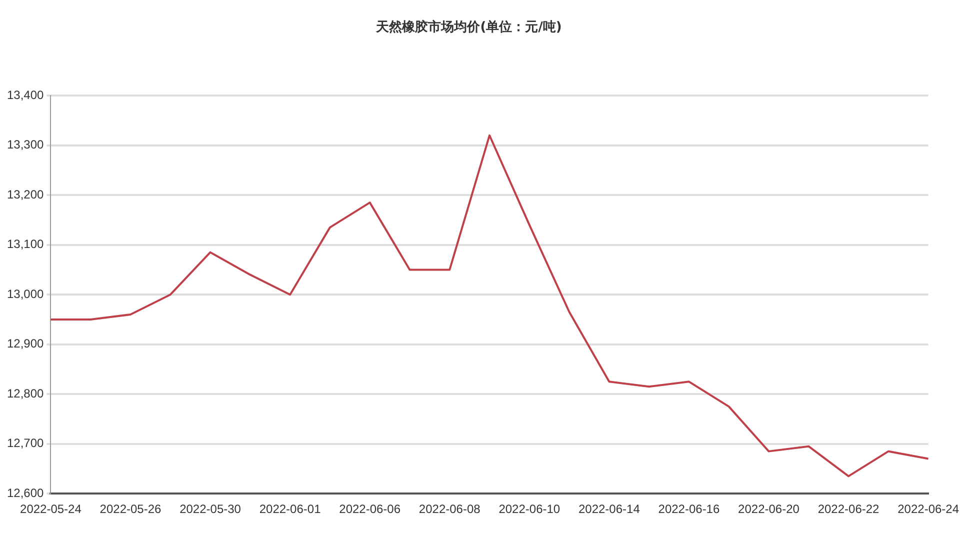  Describe the element at coordinates (25, 443) in the screenshot. I see `y-tick-label: 12,700` at that location.